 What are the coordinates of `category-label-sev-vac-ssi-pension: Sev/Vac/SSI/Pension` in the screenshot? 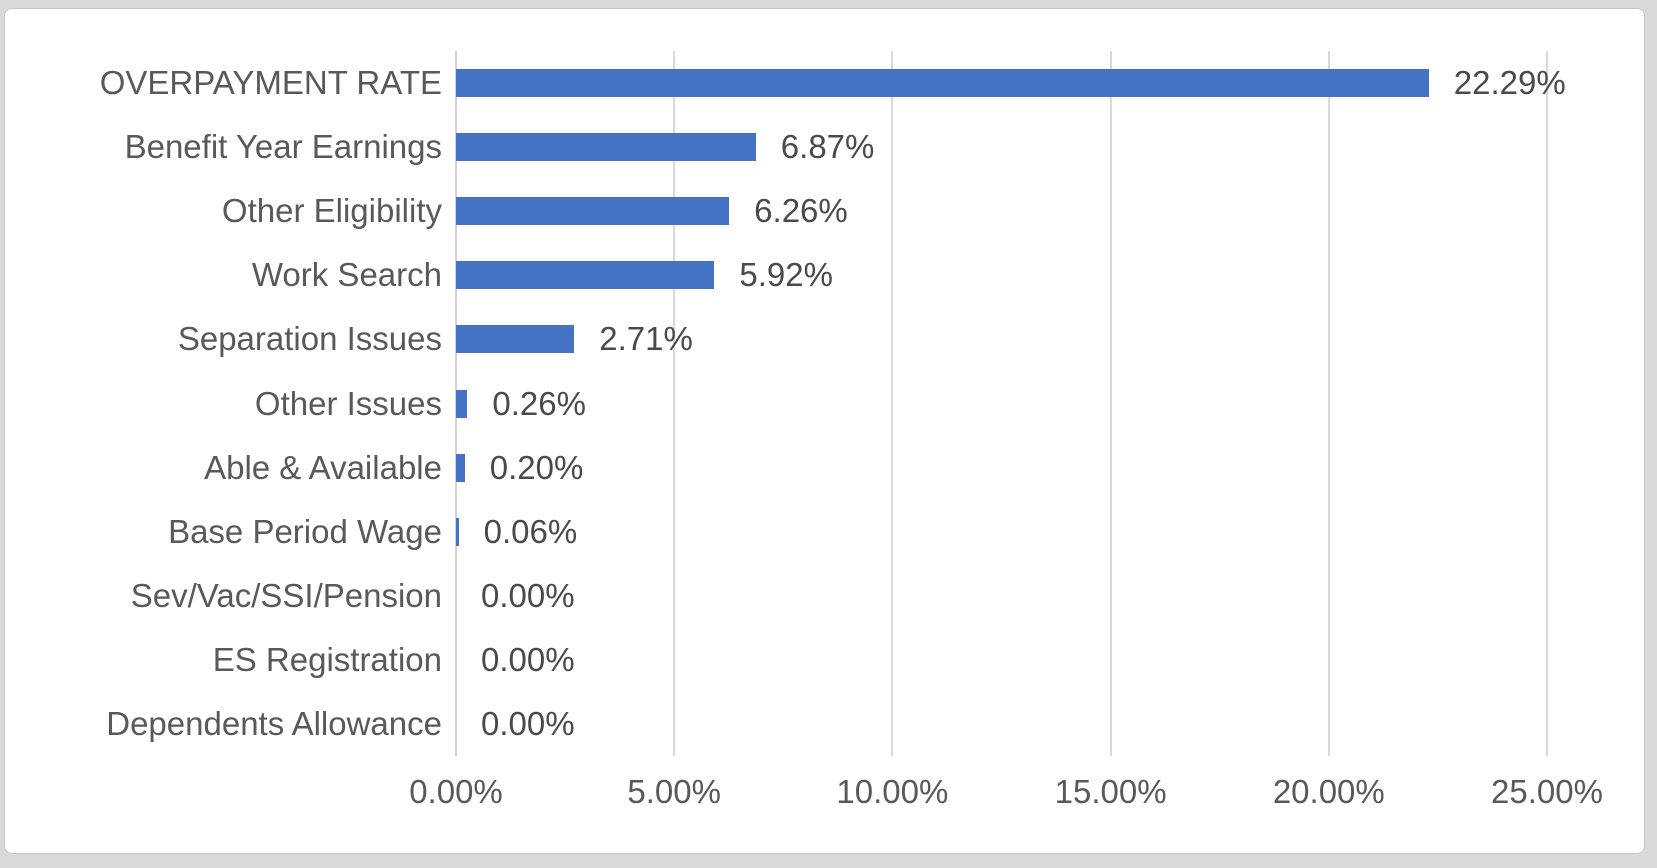 It's located at (286, 595).